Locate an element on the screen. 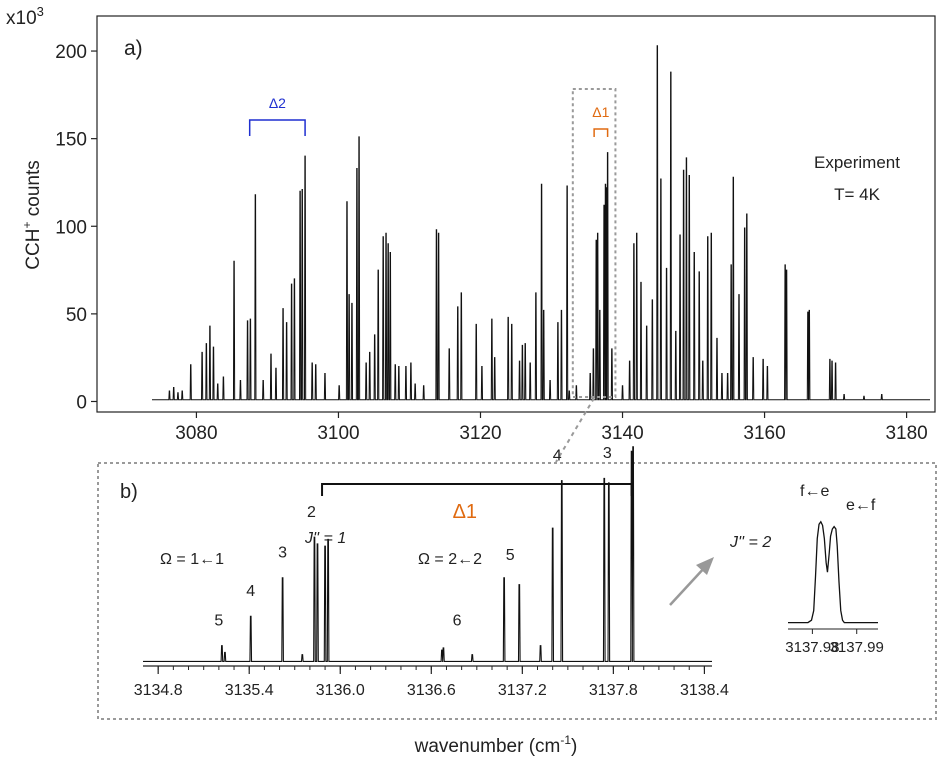 The width and height of the screenshot is (949, 781). delta1-zoom-bracket is located at coordinates (477, 489).